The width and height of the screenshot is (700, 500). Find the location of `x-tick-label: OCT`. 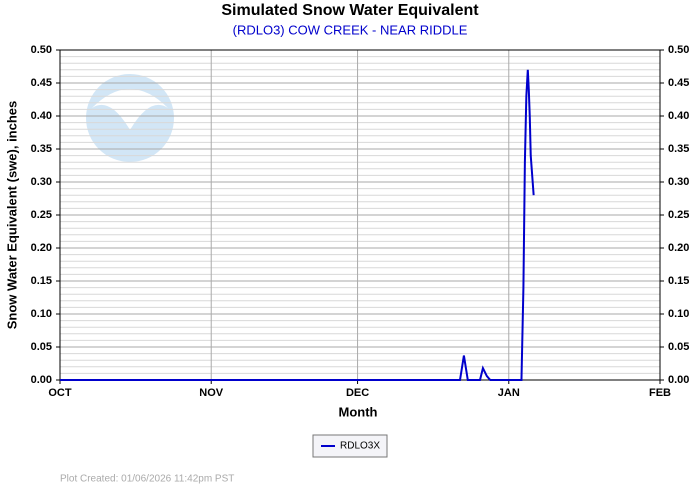

x-tick-label: OCT is located at coordinates (60, 393).